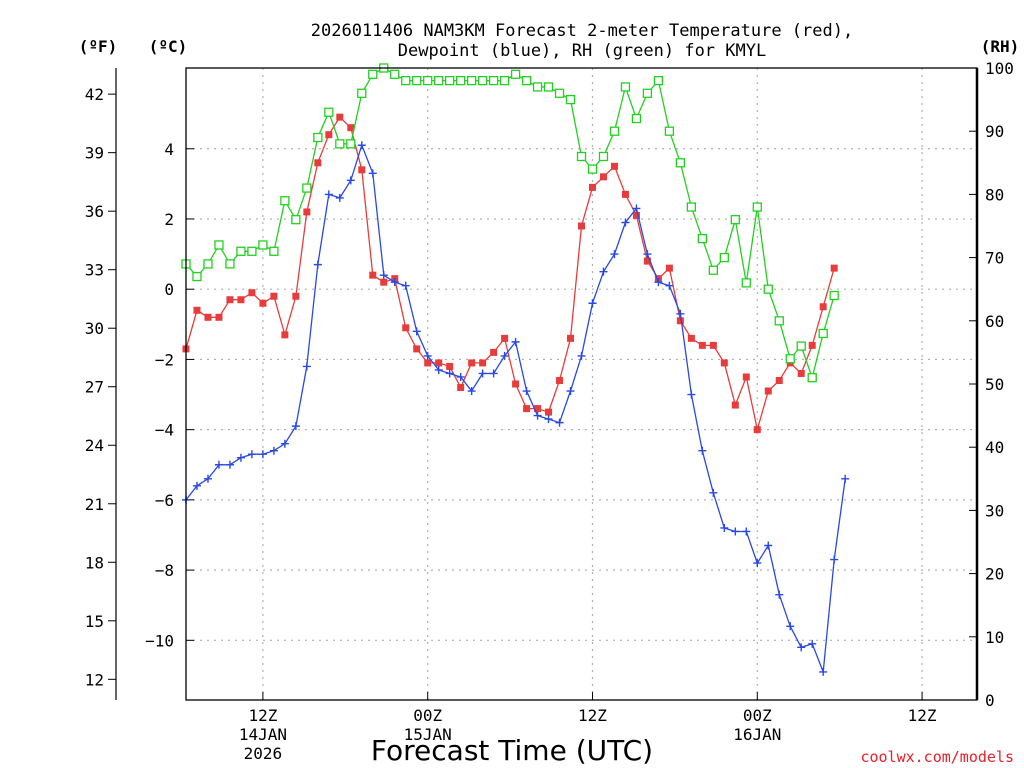  Describe the element at coordinates (169, 149) in the screenshot. I see `celsius-tick-label: 4` at that location.